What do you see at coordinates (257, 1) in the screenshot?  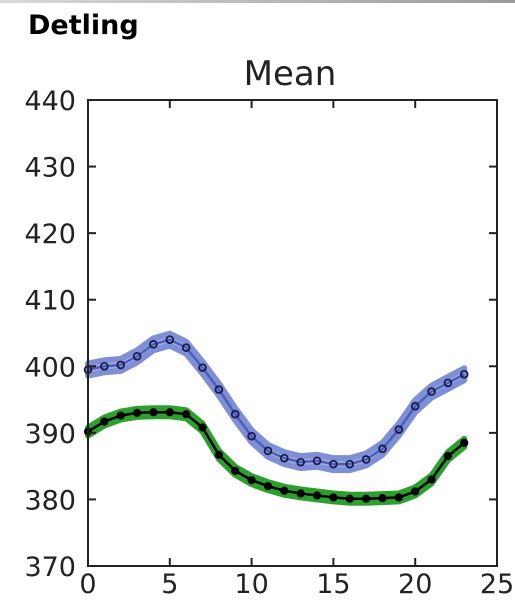 I see `top-divider` at bounding box center [257, 1].